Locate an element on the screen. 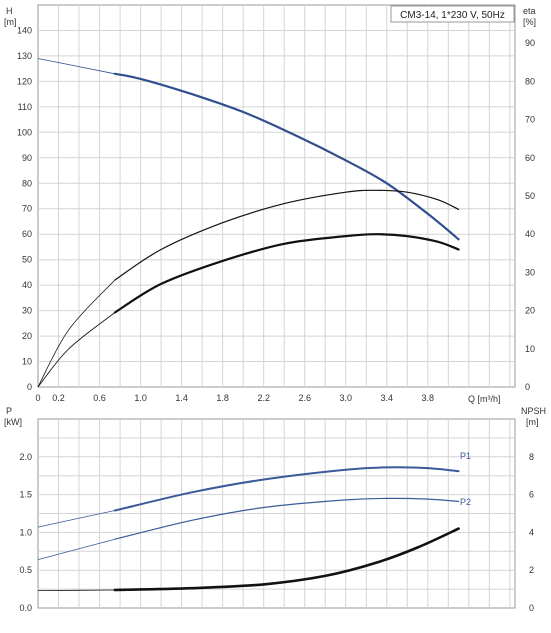 The image size is (551, 633). x-tick-label: 2.2 is located at coordinates (263, 398).